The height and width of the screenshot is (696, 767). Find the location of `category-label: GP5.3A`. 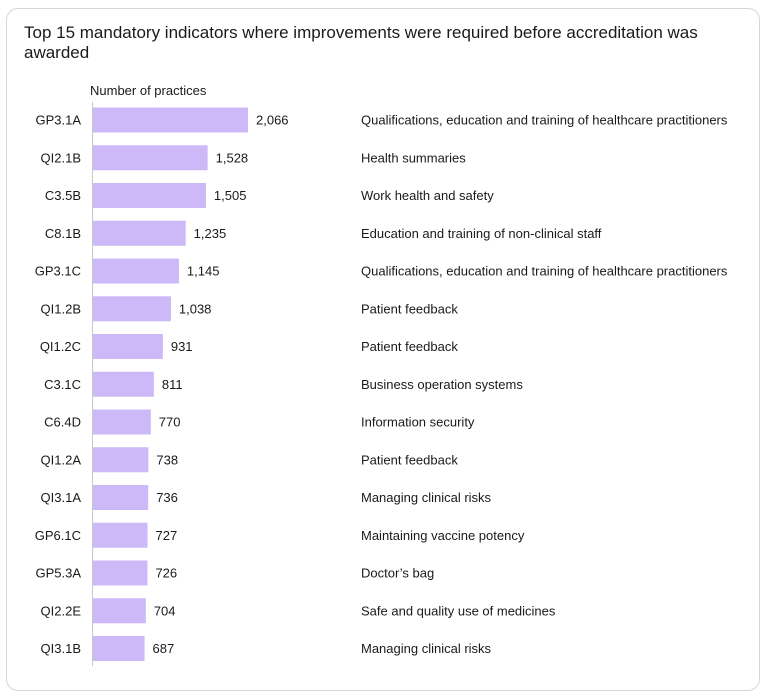

category-label: GP5.3A is located at coordinates (58, 573).